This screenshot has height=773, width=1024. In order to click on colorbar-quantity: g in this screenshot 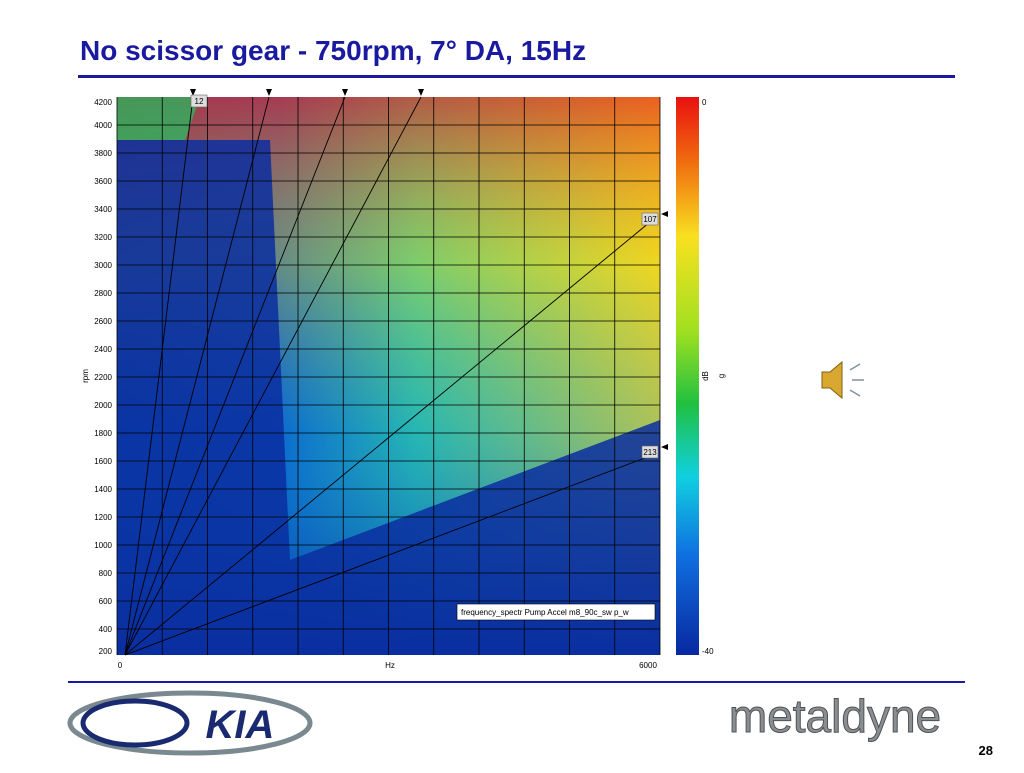, I will do `click(721, 376)`.